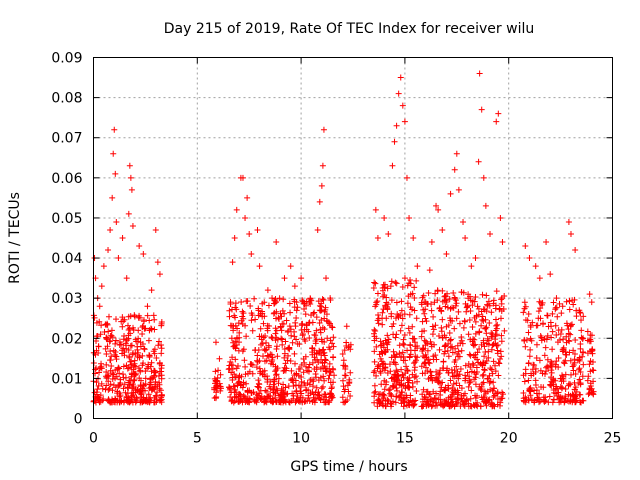 The width and height of the screenshot is (640, 480). I want to click on y-tick-label: 0.04, so click(66, 259).